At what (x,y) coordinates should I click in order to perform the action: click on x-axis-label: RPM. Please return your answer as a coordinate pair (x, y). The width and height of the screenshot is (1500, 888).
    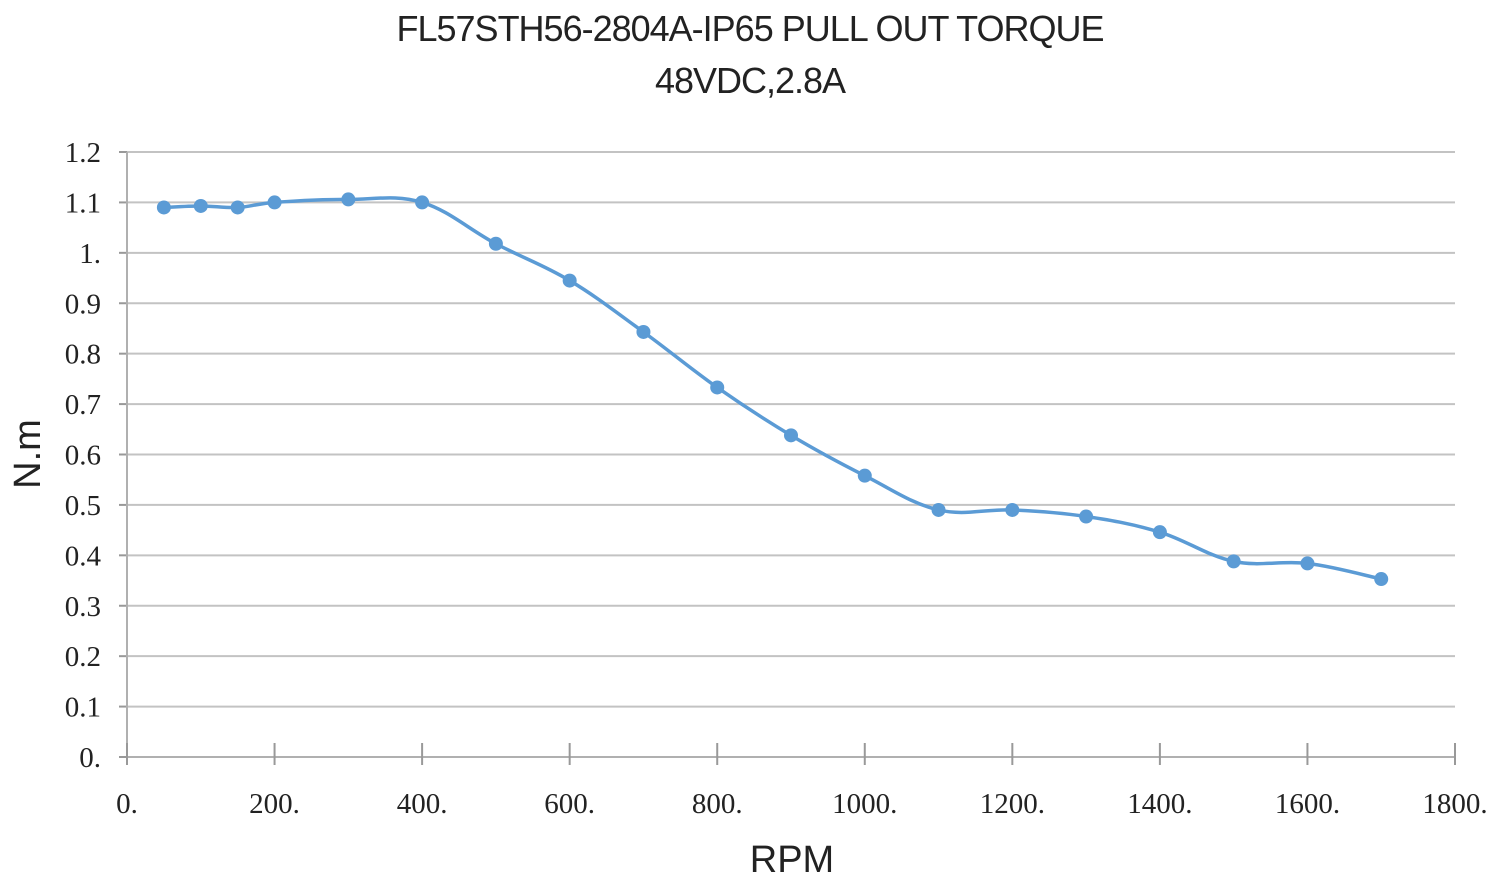
    Looking at the image, I should click on (792, 860).